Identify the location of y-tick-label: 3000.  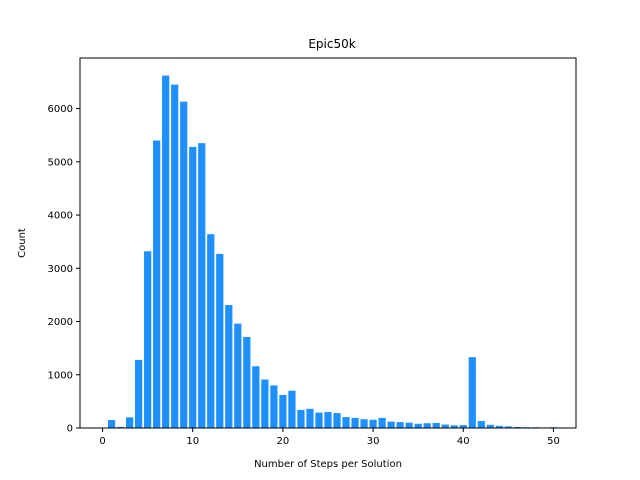
(60, 269).